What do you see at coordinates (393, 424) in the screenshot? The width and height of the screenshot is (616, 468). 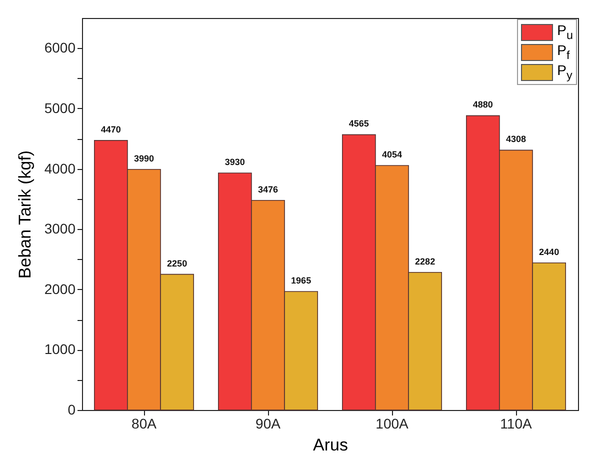 I see `x-tick-label: 100A` at bounding box center [393, 424].